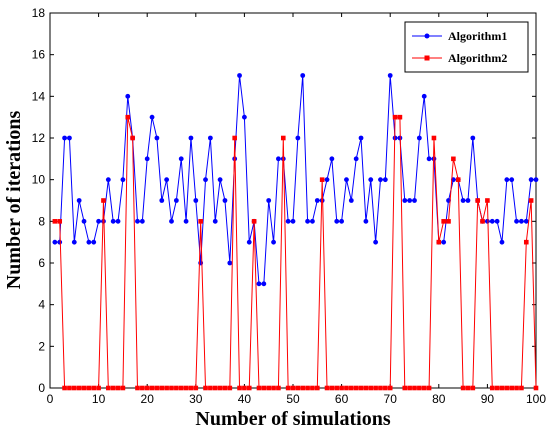  Describe the element at coordinates (391, 399) in the screenshot. I see `x-tick-label: 70` at that location.